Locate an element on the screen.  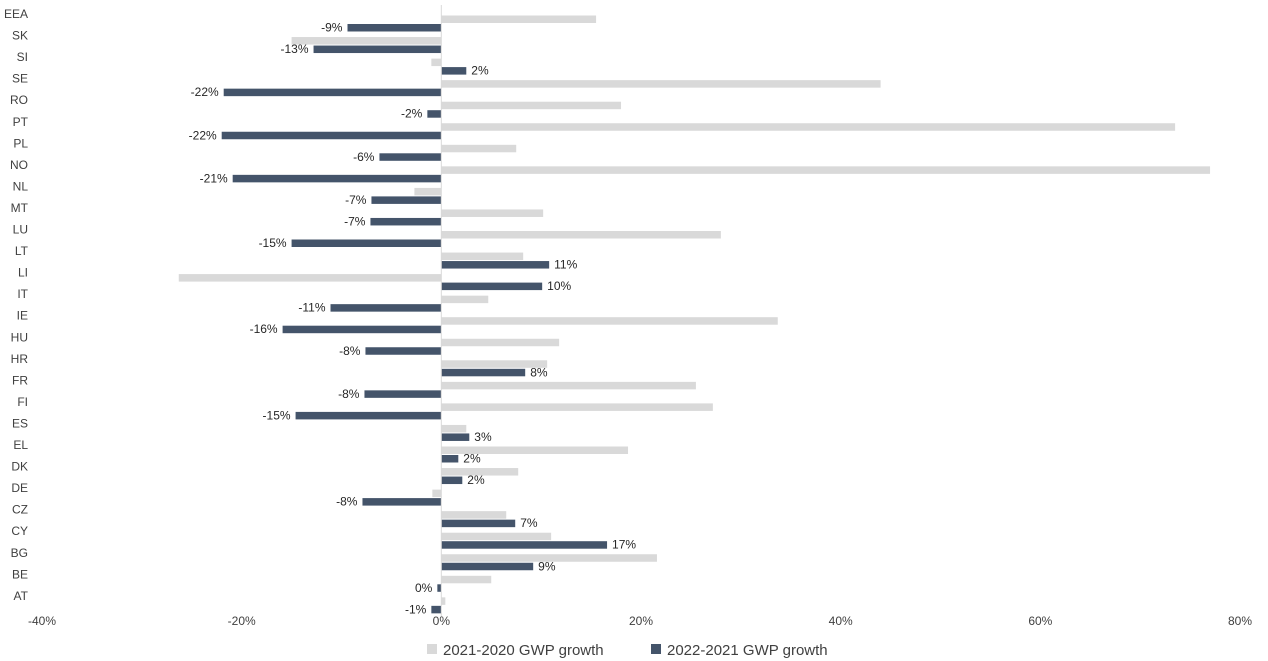
category-label-lt: LT is located at coordinates (22, 251).